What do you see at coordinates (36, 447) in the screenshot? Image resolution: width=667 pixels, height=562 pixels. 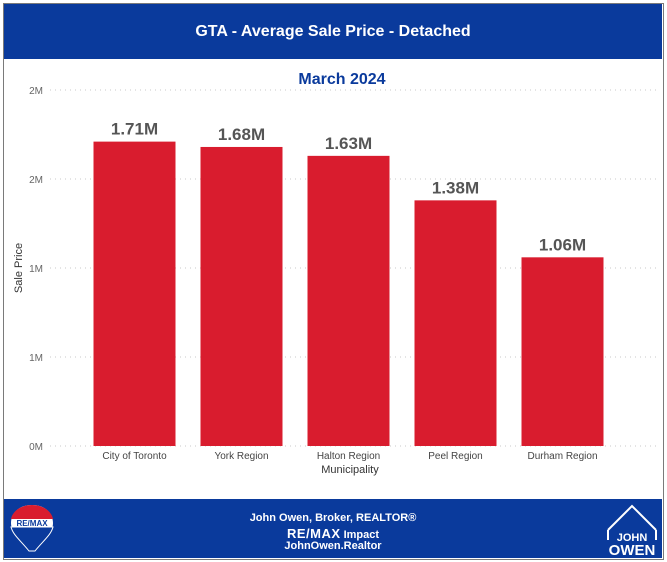 I see `y-tick-label: 0M` at bounding box center [36, 447].